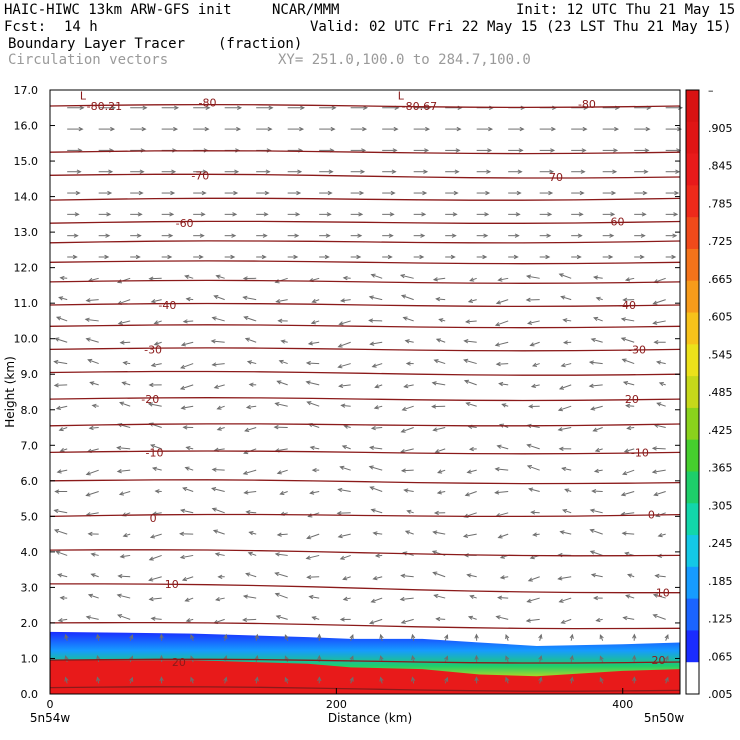 The width and height of the screenshot is (740, 740). Describe the element at coordinates (630, 399) in the screenshot. I see `contour-label: -20` at that location.